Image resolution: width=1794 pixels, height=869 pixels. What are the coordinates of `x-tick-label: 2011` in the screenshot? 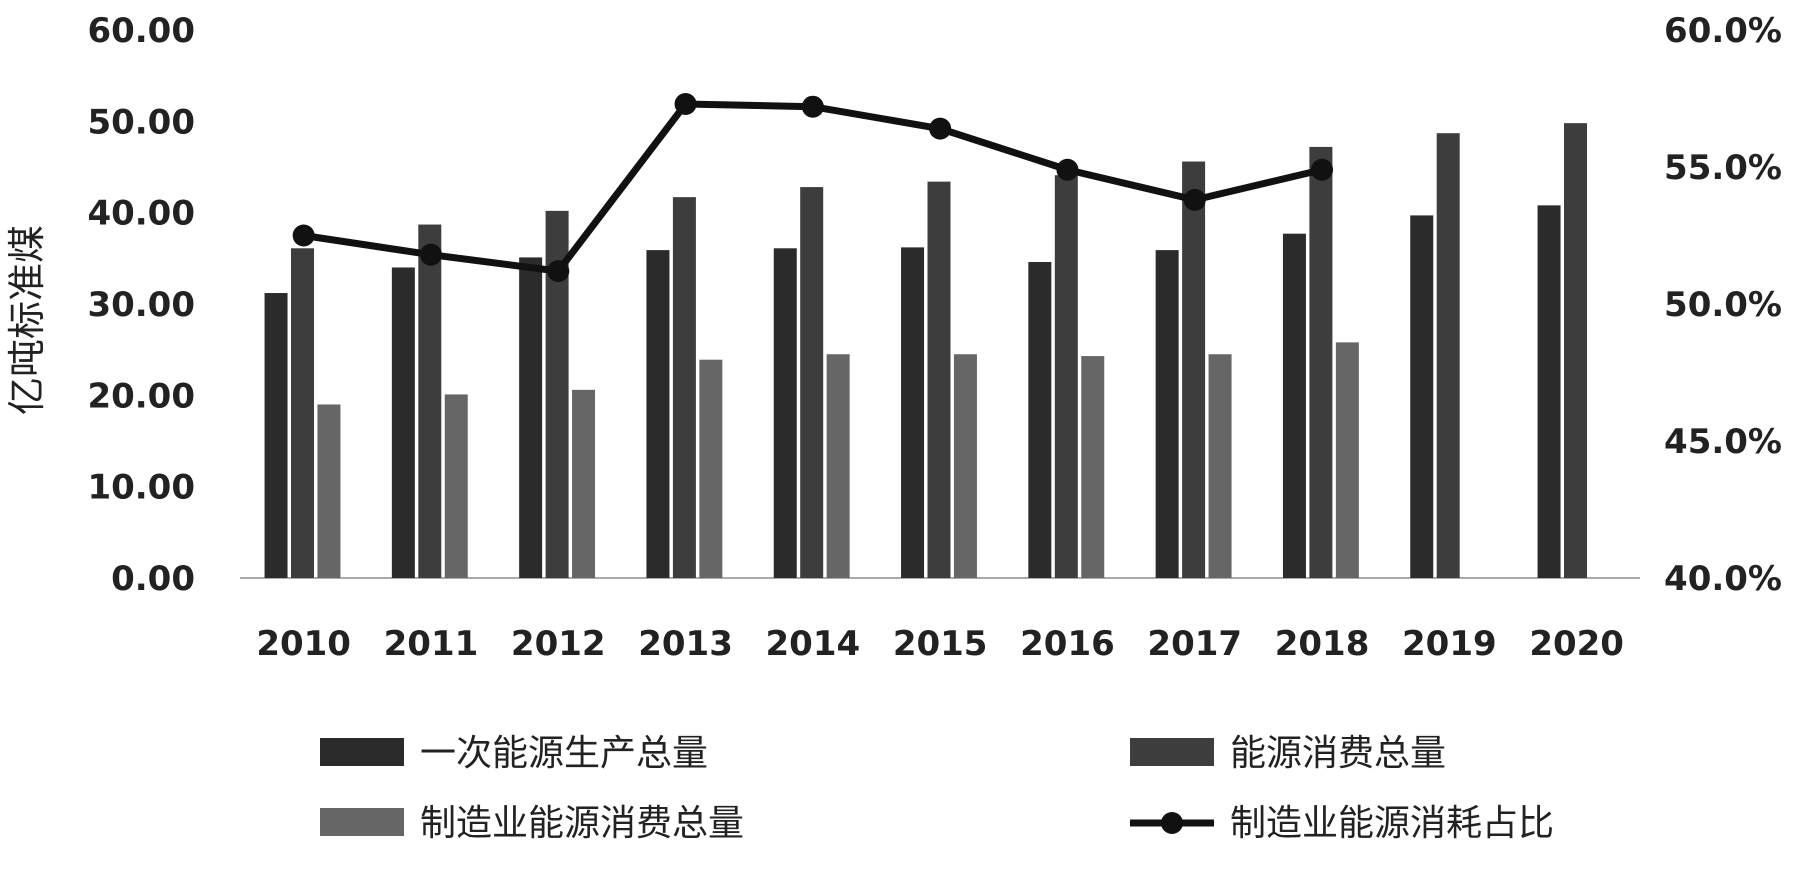 It's located at (431, 644).